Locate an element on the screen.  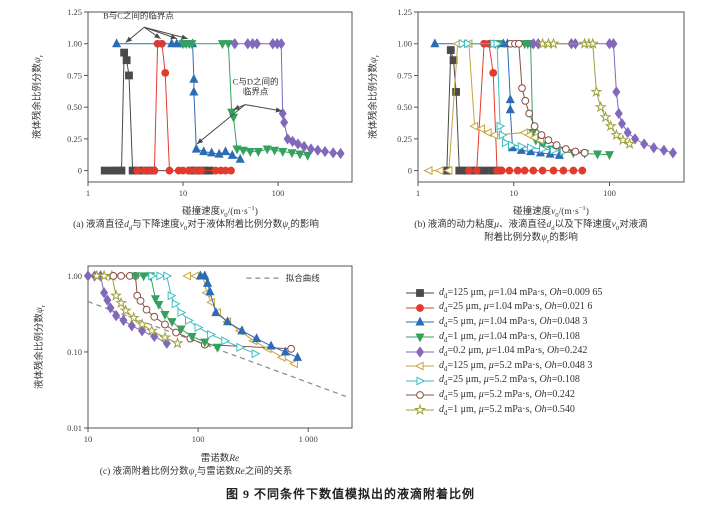
legend-item-6: dd=25 μm, μ=5.2 mPa·s, Oh=0.108 is located at coordinates (503, 381).